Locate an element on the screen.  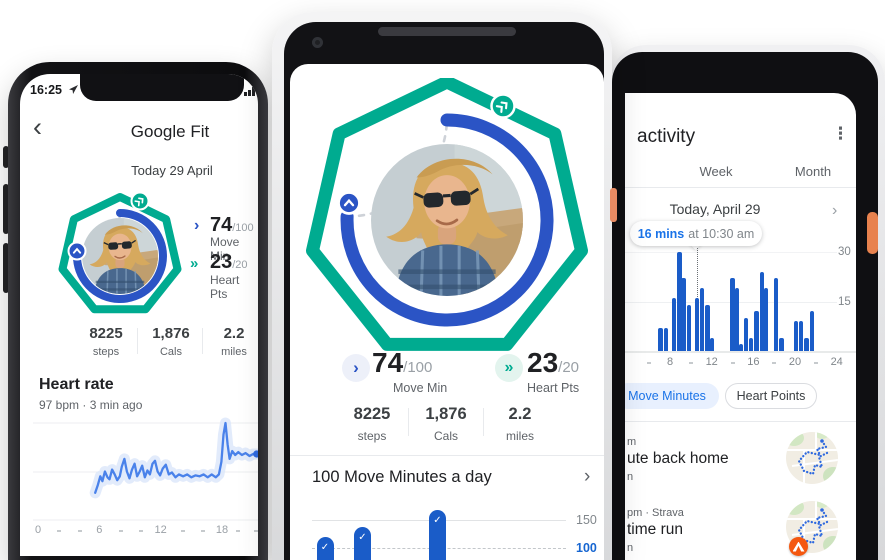
session-title: time run is located at coordinates (655, 529).